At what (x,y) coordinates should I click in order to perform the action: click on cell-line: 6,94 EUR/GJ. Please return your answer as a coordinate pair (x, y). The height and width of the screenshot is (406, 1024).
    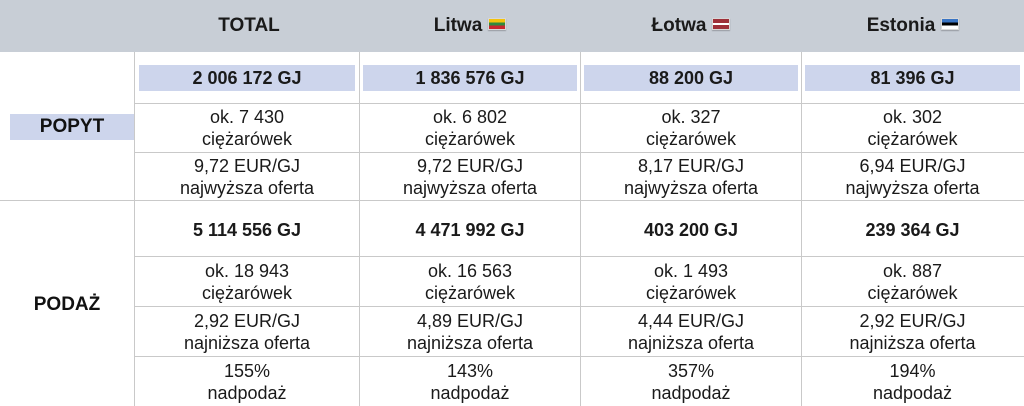
    Looking at the image, I should click on (912, 165).